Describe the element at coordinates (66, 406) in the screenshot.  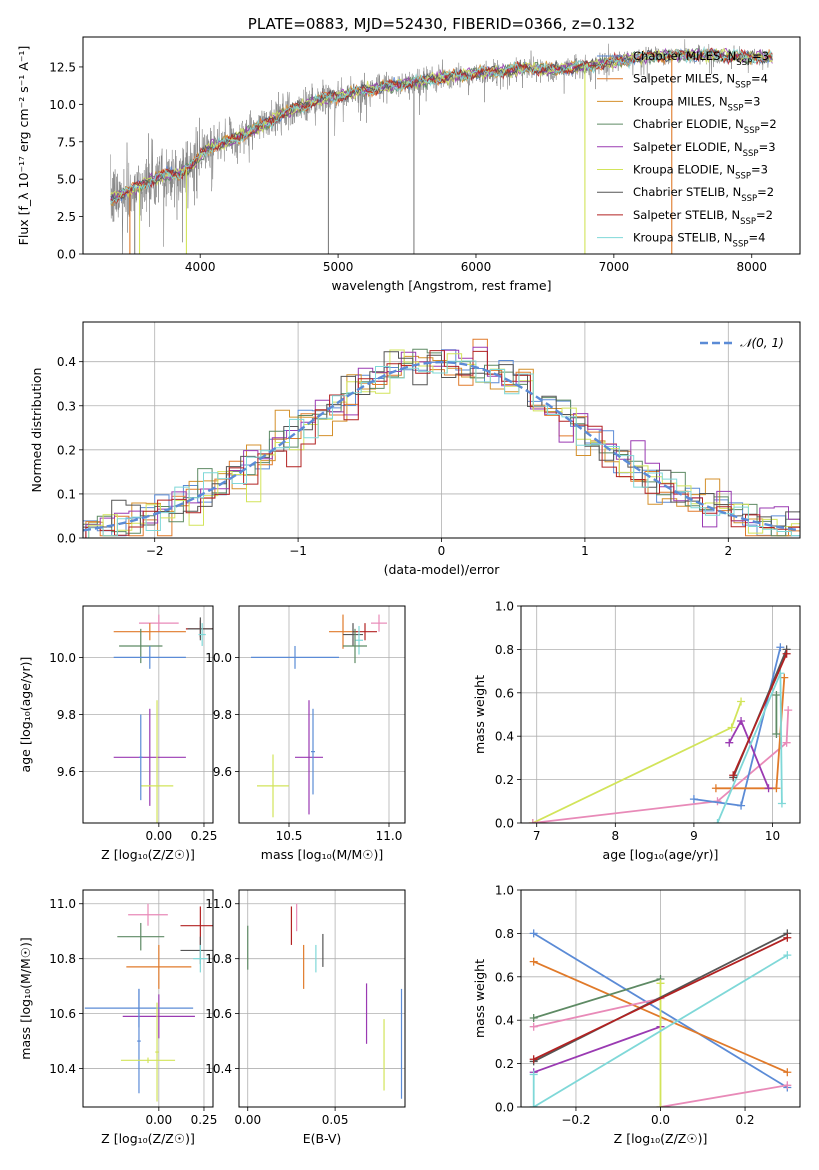
I see `y-tick-label: 0.3` at that location.